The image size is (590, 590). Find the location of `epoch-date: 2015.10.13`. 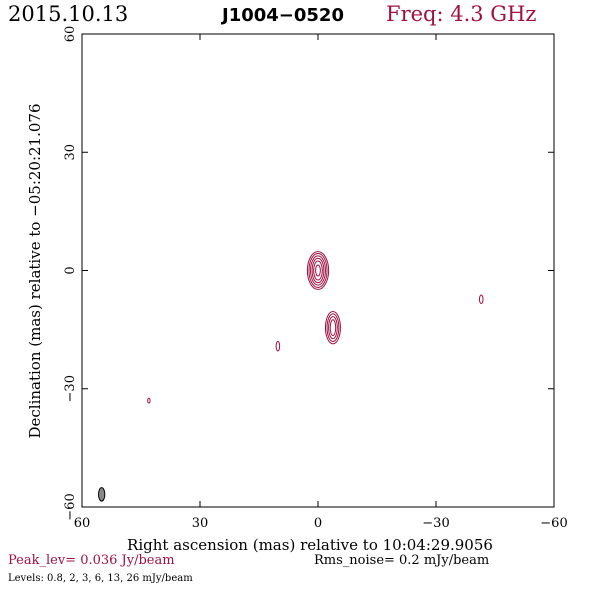

epoch-date: 2015.10.13 is located at coordinates (68, 14).